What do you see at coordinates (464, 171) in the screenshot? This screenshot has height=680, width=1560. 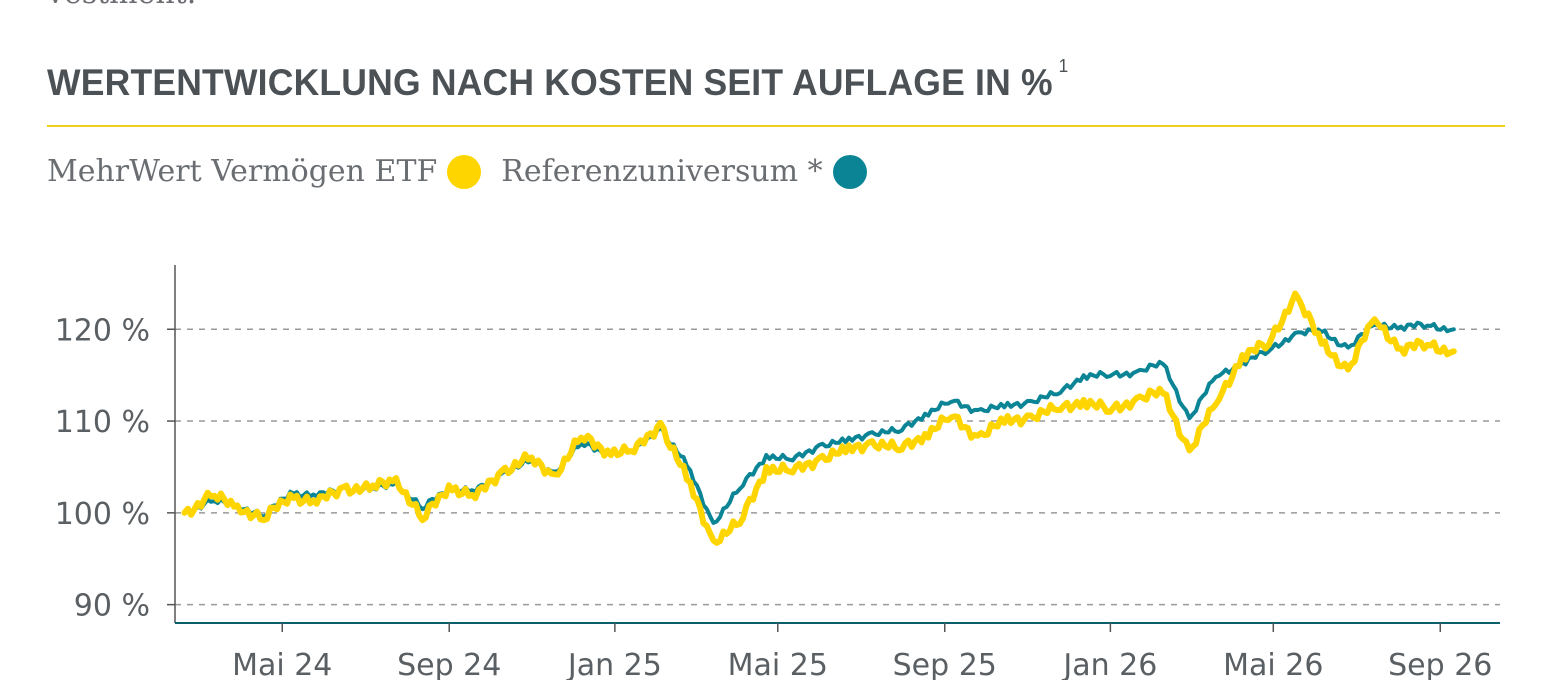 I see `legend-dot-etf` at bounding box center [464, 171].